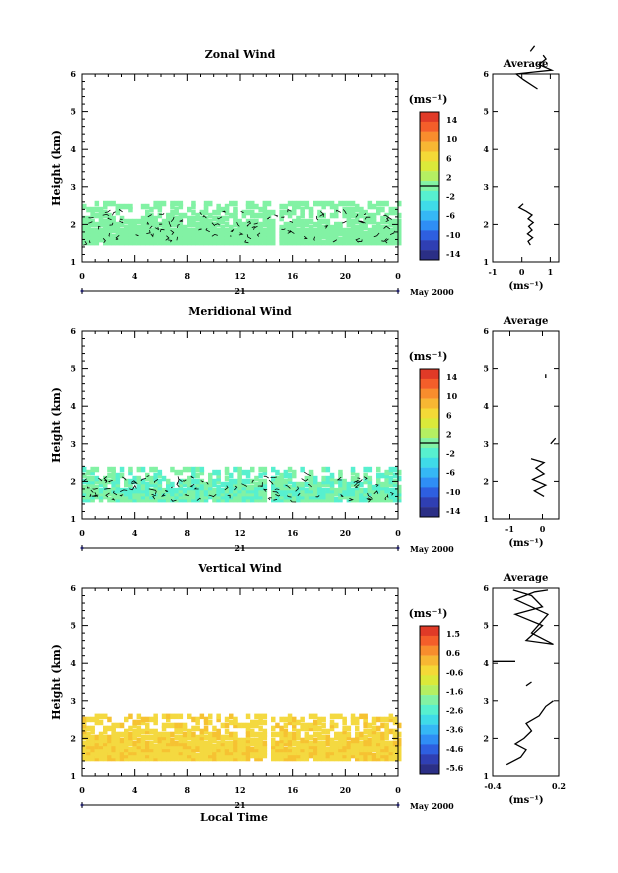  Describe the element at coordinates (486, 187) in the screenshot. I see `average-y-tick-label: 3` at that location.